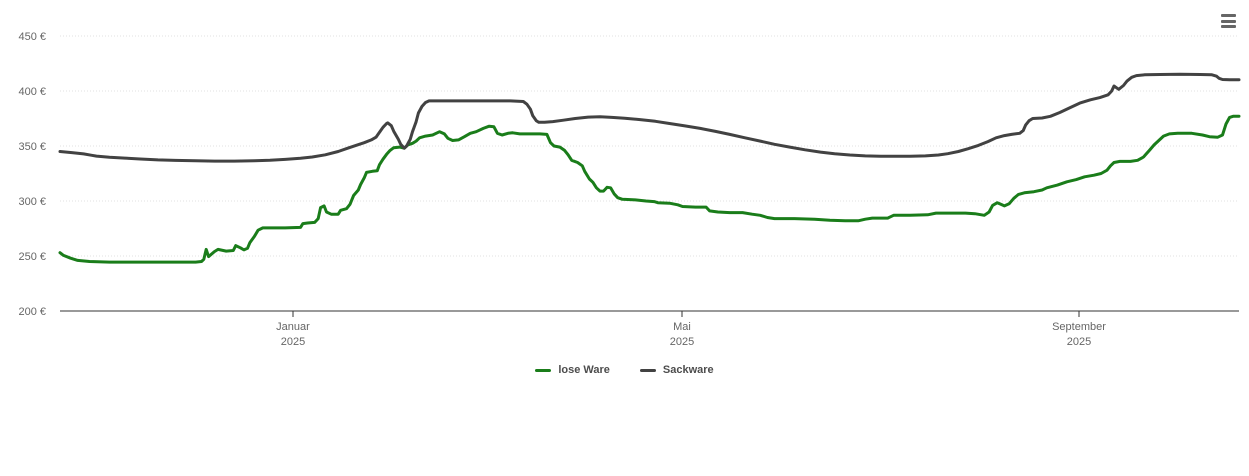 This screenshot has width=1249, height=476. I want to click on y-axis-label: 350 €, so click(32, 147).